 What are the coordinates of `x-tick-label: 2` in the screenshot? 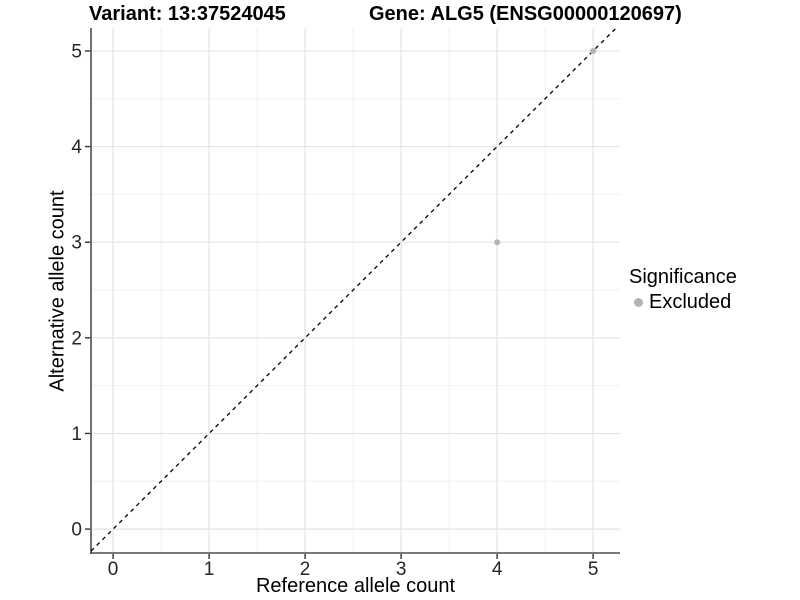 It's located at (305, 569).